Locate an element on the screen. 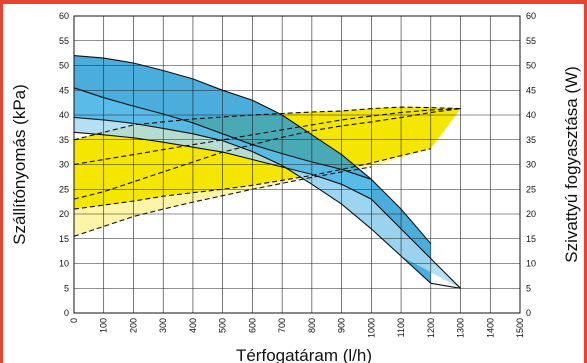  y-tick-label: 45 is located at coordinates (64, 90).